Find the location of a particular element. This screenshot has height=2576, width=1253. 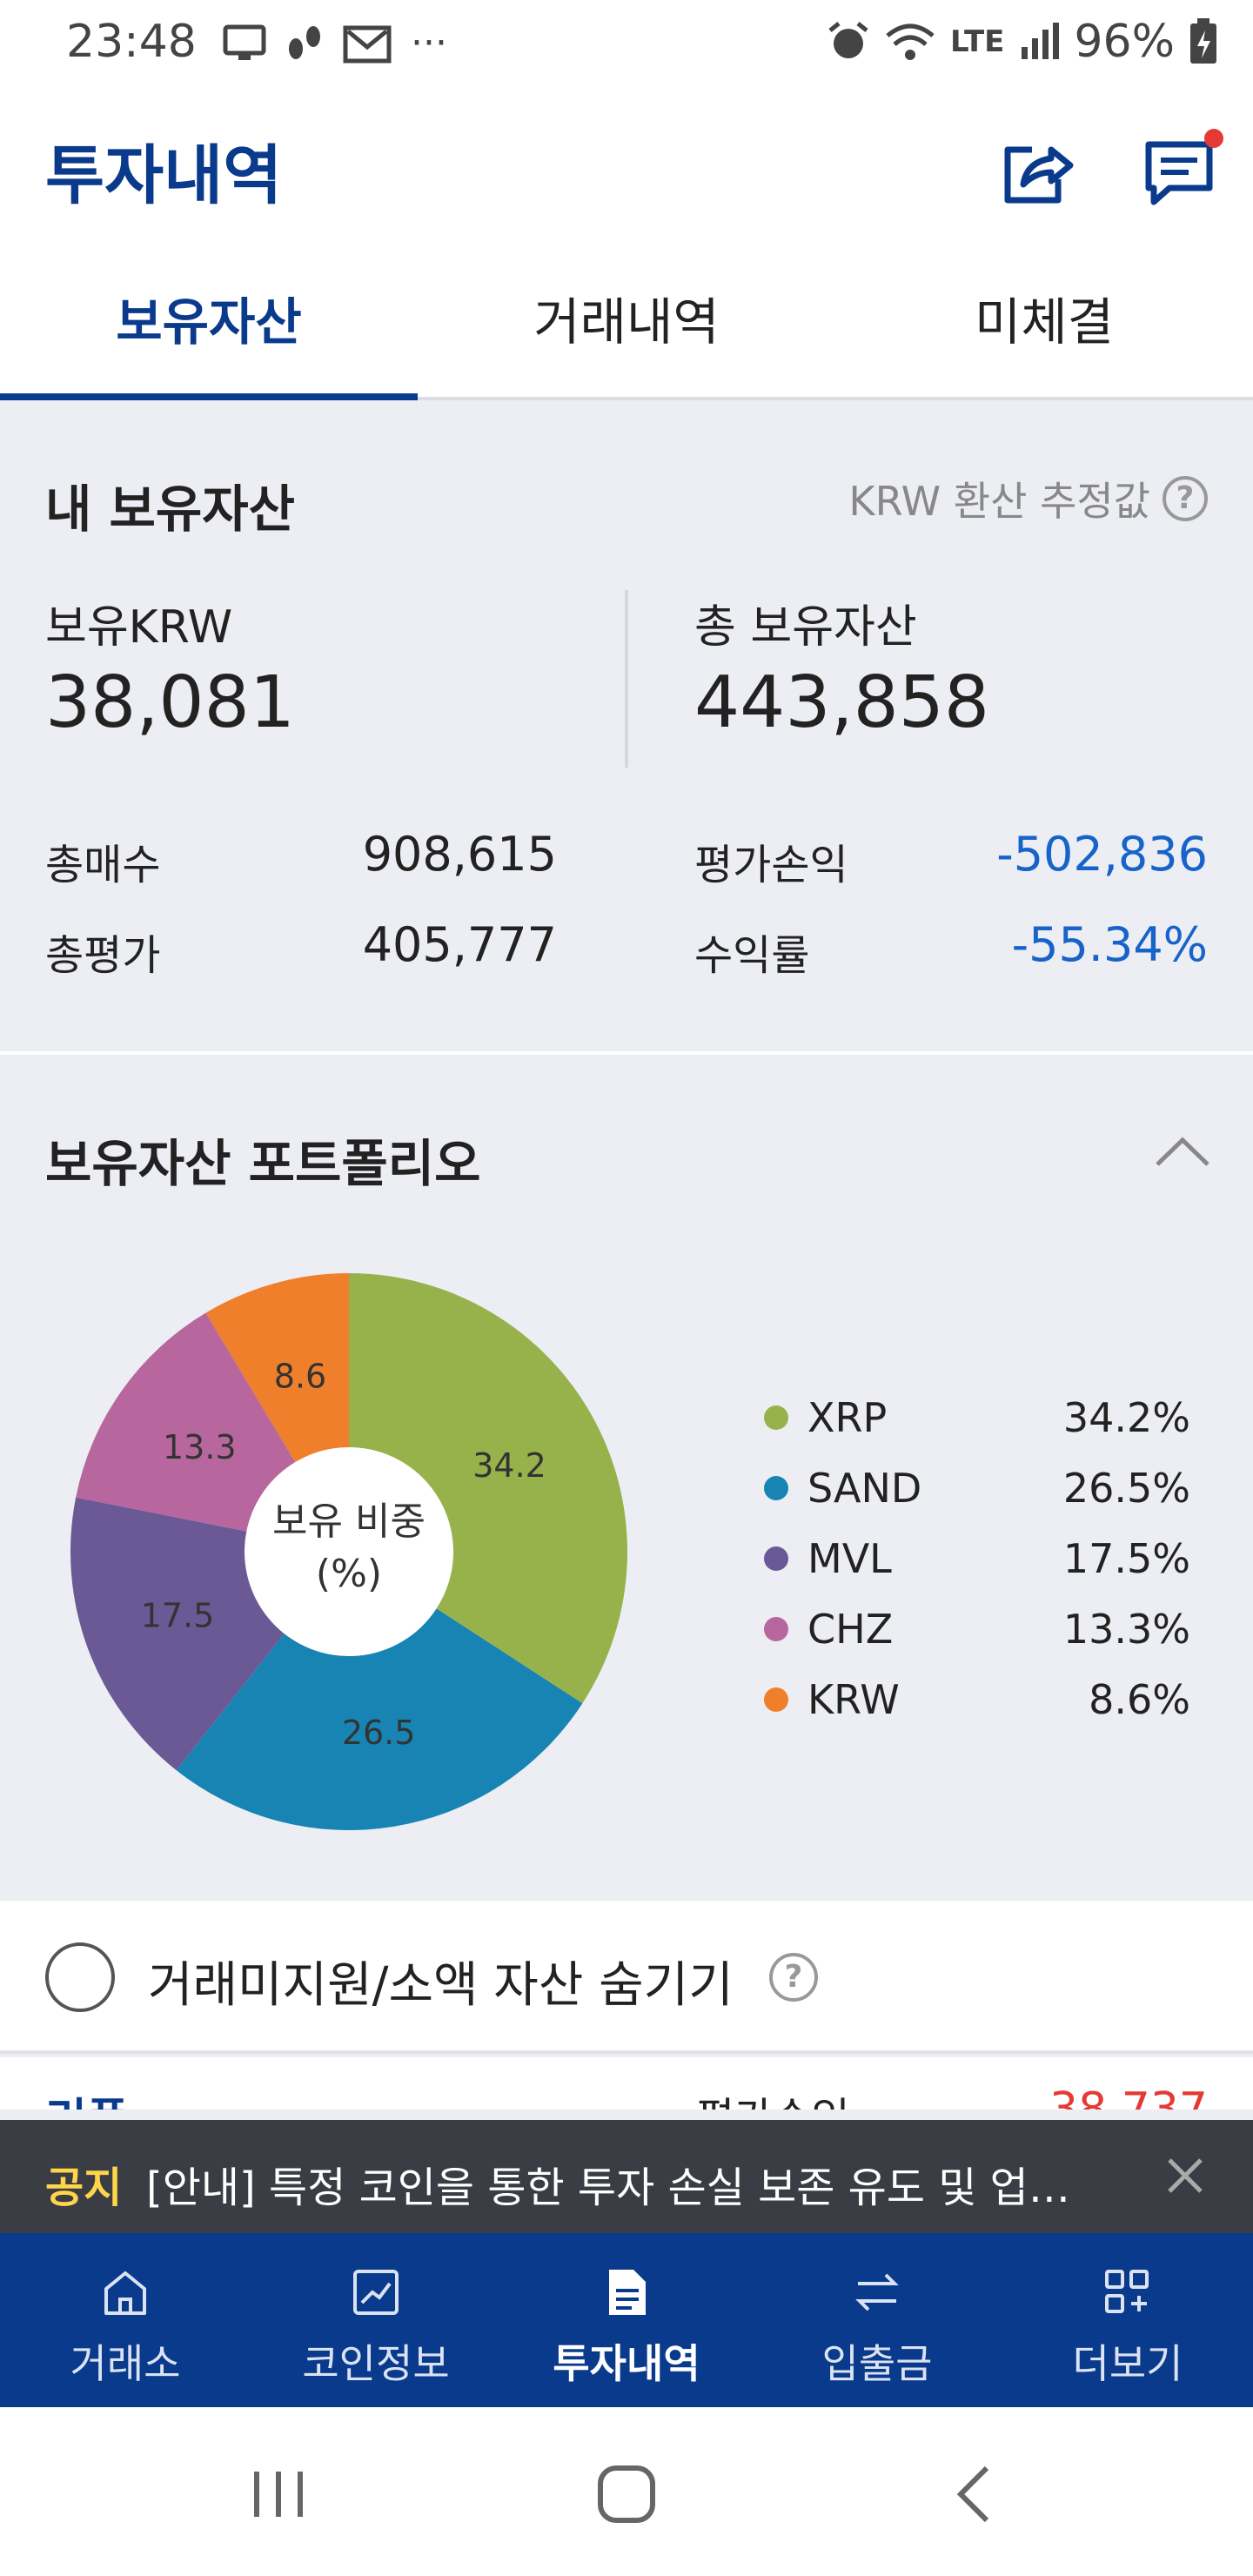

pie-label-sand: 26.5 is located at coordinates (379, 1733).